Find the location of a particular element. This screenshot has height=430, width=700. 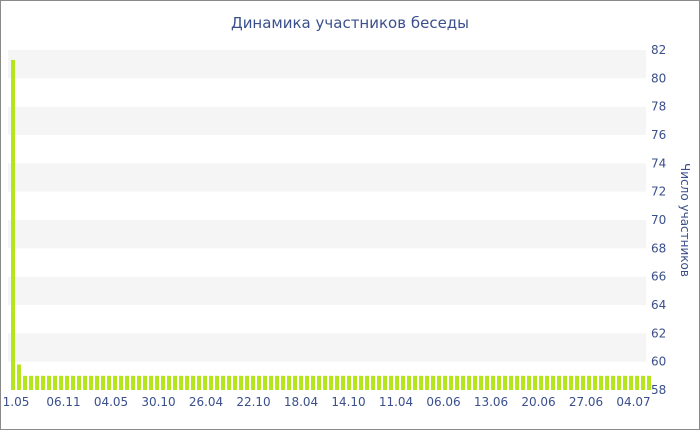

y-tick-label: 82 is located at coordinates (658, 50).